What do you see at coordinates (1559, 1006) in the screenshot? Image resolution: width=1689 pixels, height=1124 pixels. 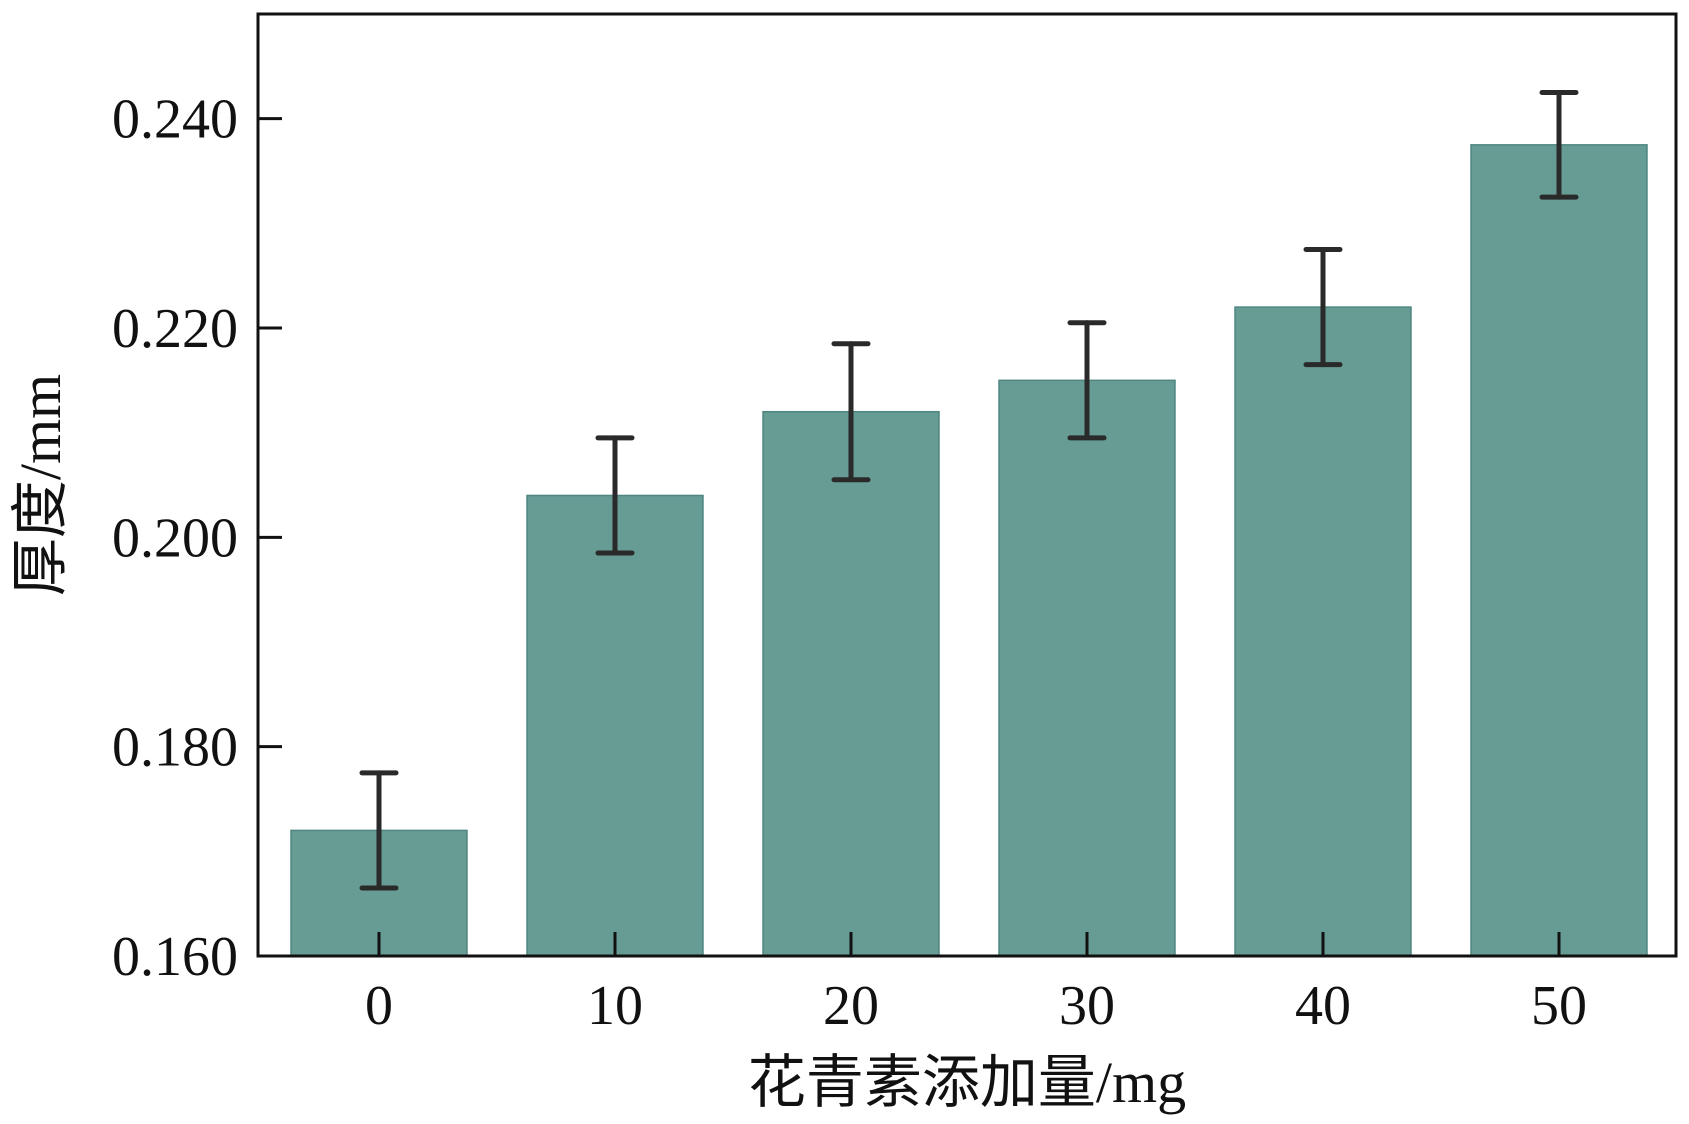 I see `x-tick-label: 50` at bounding box center [1559, 1006].